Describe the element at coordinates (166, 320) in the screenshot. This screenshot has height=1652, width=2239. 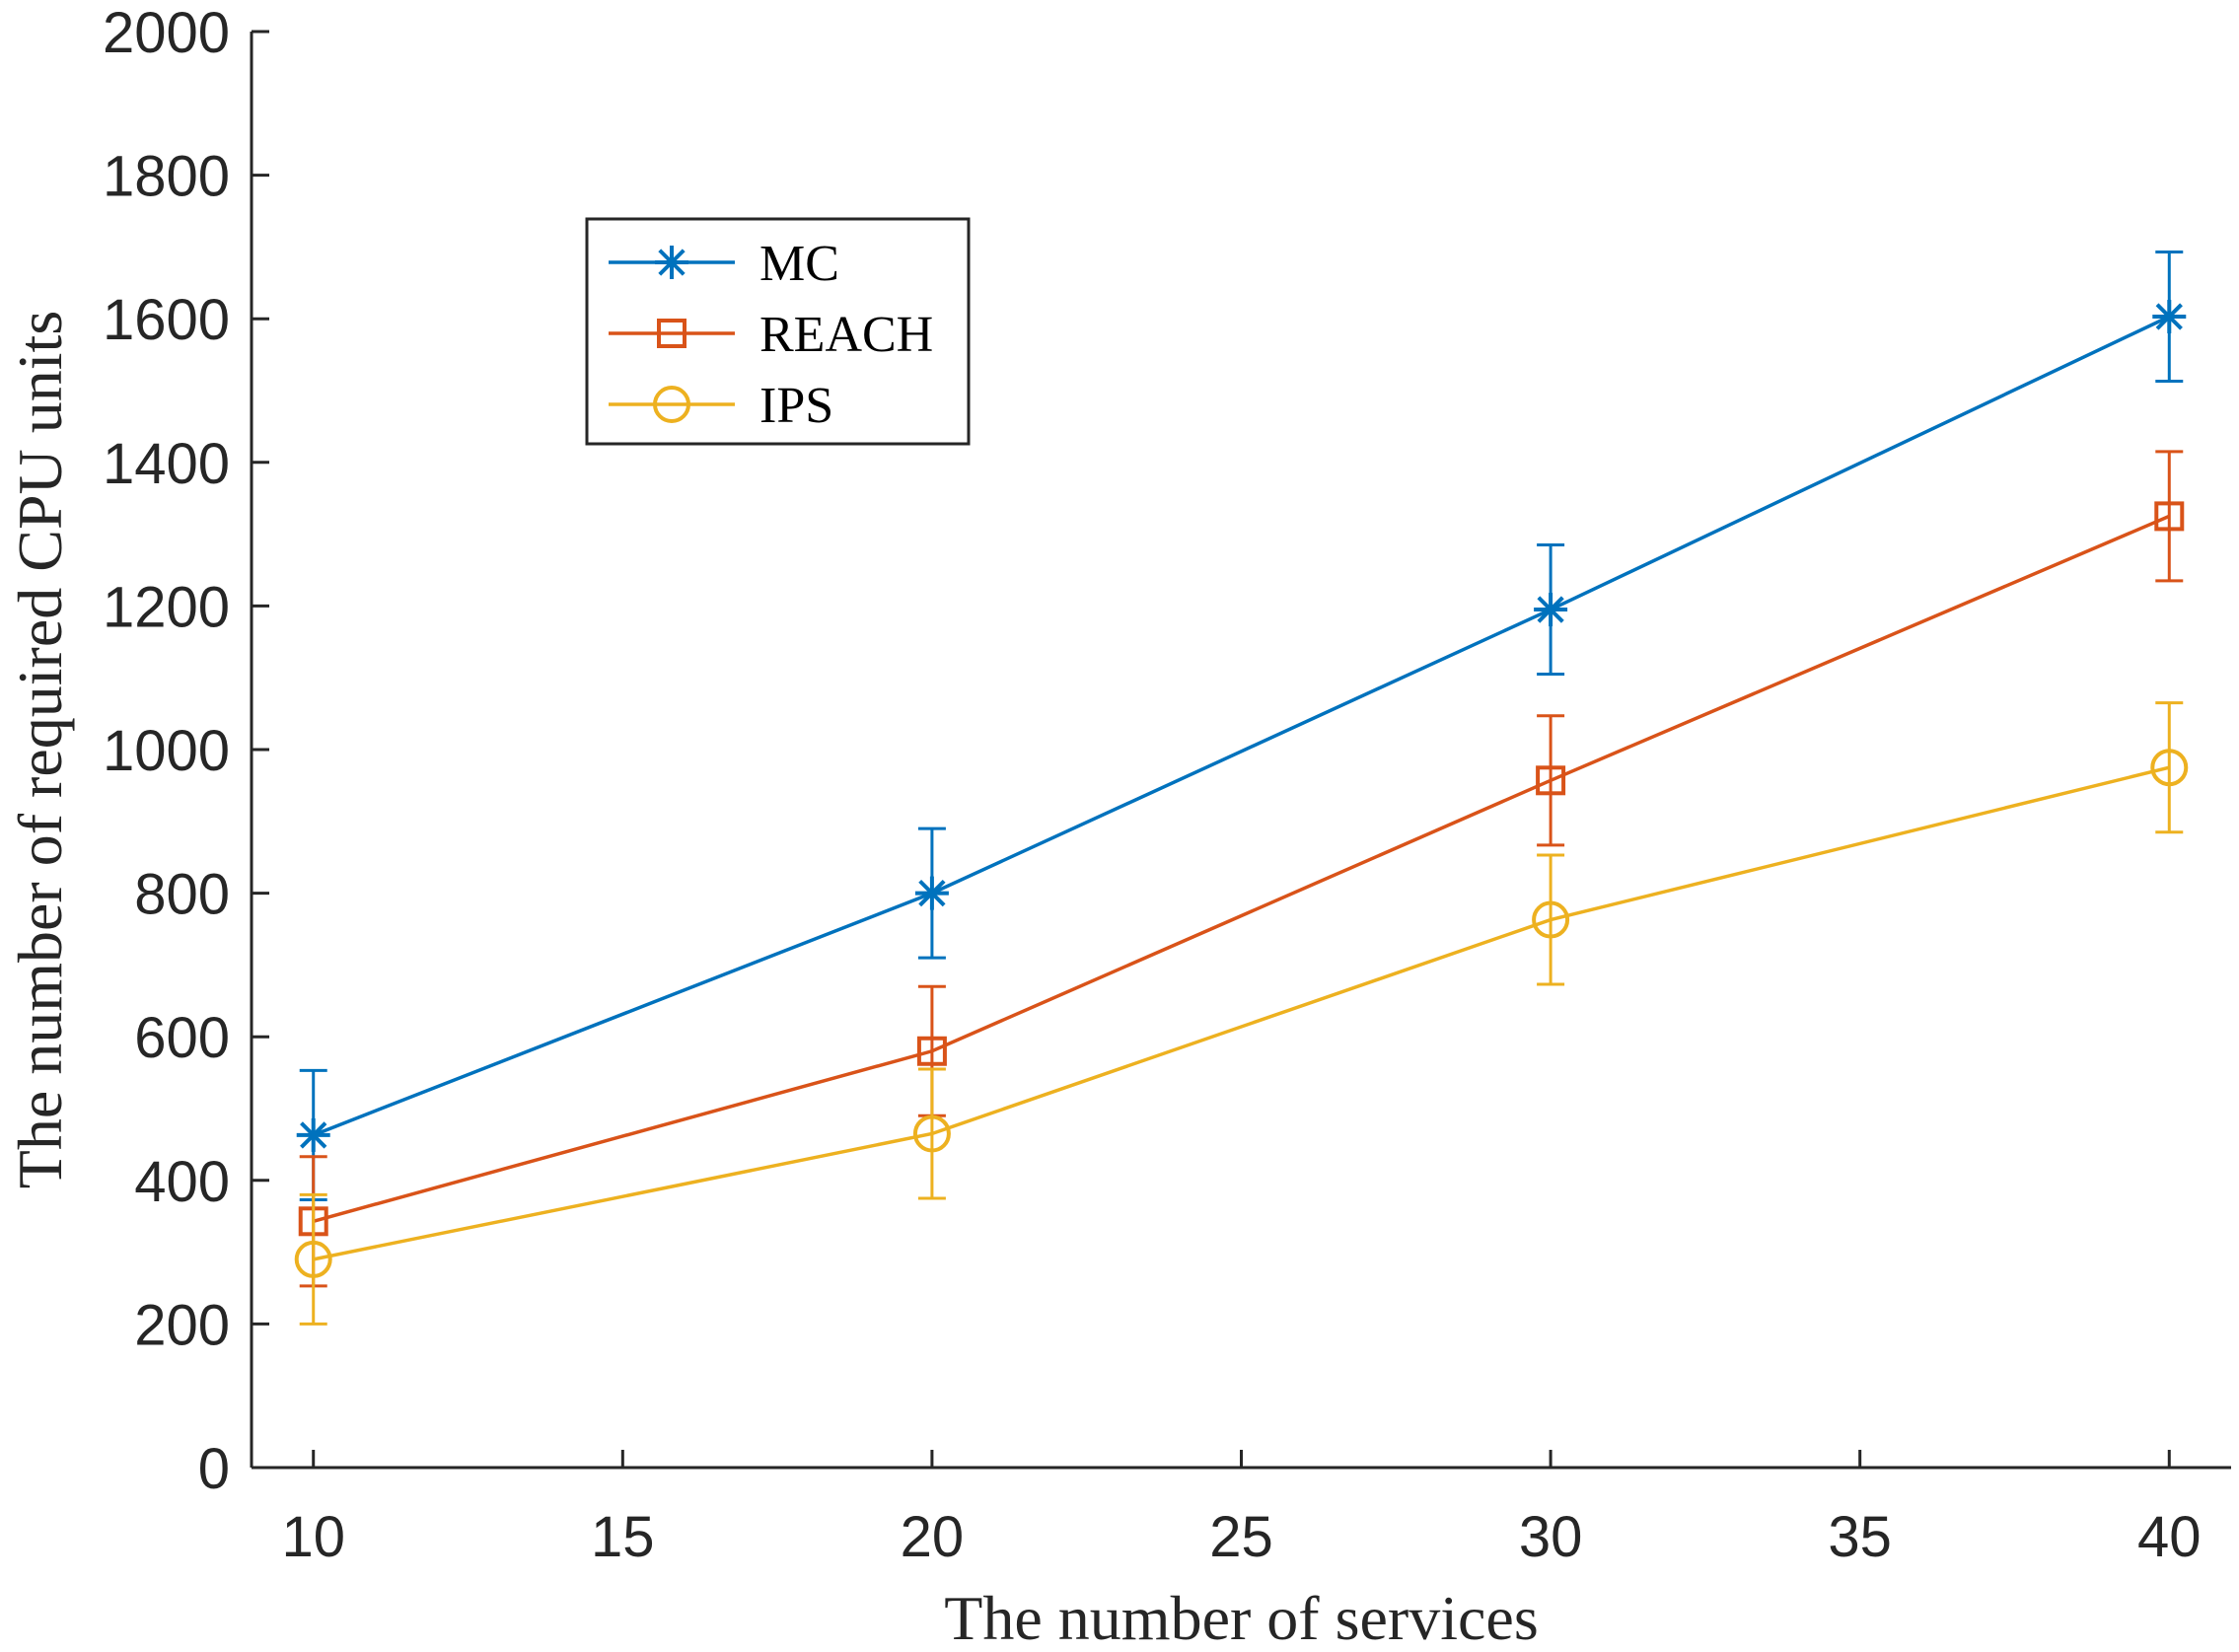
I see `y-tick-label: 1600` at that location.